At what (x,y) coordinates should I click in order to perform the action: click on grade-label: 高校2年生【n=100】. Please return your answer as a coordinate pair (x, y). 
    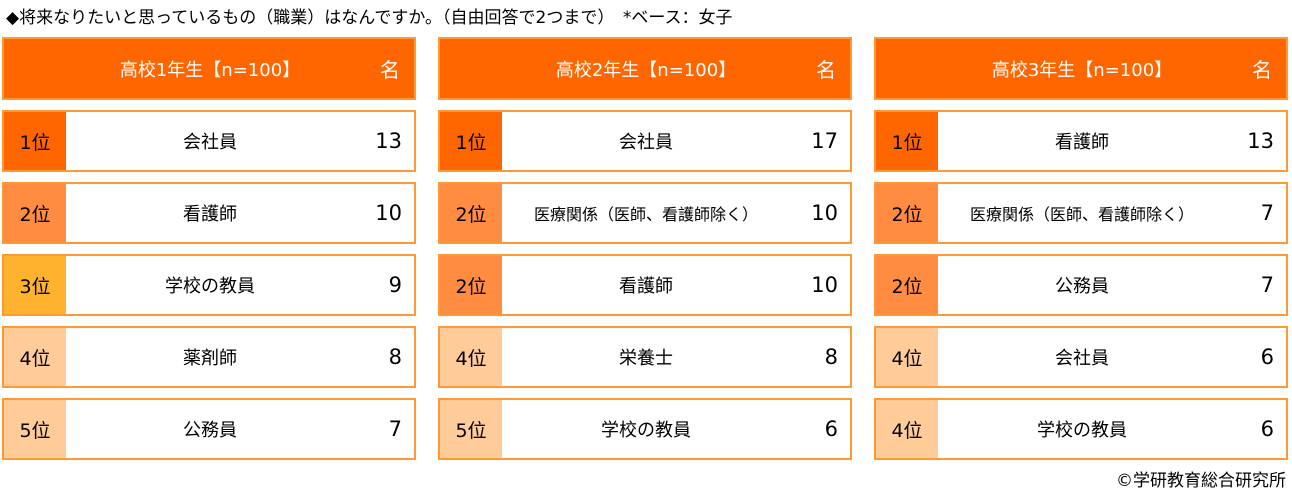
    Looking at the image, I should click on (646, 70).